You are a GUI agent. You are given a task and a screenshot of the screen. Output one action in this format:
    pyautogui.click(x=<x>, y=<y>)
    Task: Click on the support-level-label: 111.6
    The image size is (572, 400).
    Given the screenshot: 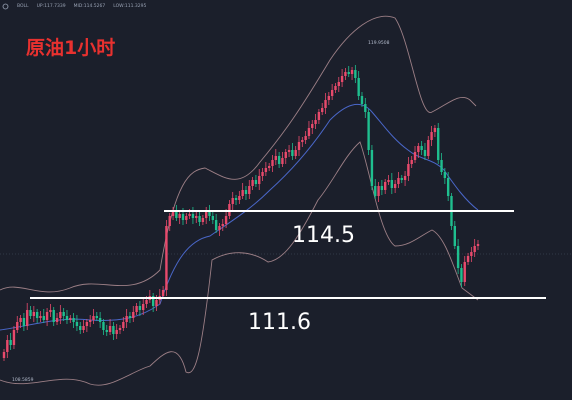 What is the action you would take?
    pyautogui.click(x=279, y=322)
    